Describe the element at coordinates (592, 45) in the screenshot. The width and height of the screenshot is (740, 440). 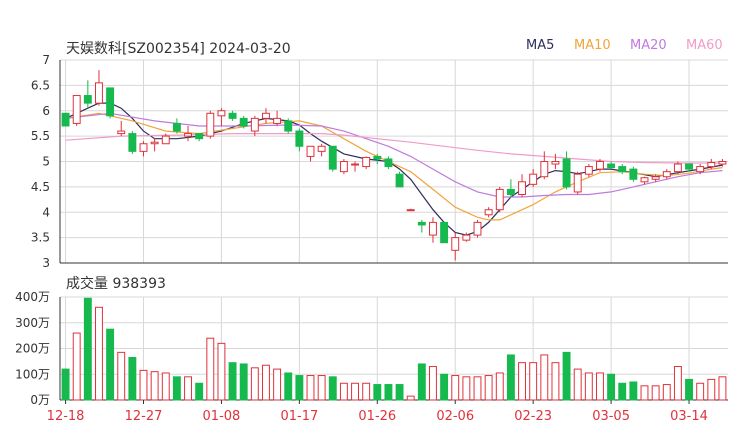
I see `legend-ma10: MA10` at that location.